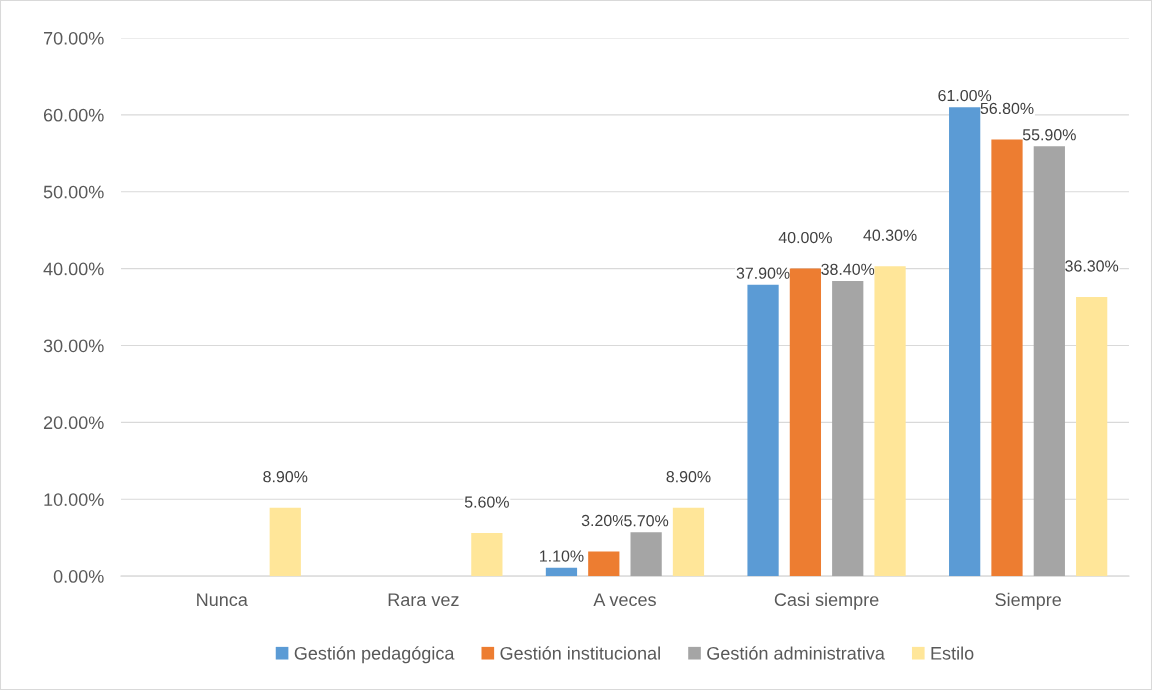 The width and height of the screenshot is (1152, 690). I want to click on legend-label: Gestión pedagógica, so click(374, 655).